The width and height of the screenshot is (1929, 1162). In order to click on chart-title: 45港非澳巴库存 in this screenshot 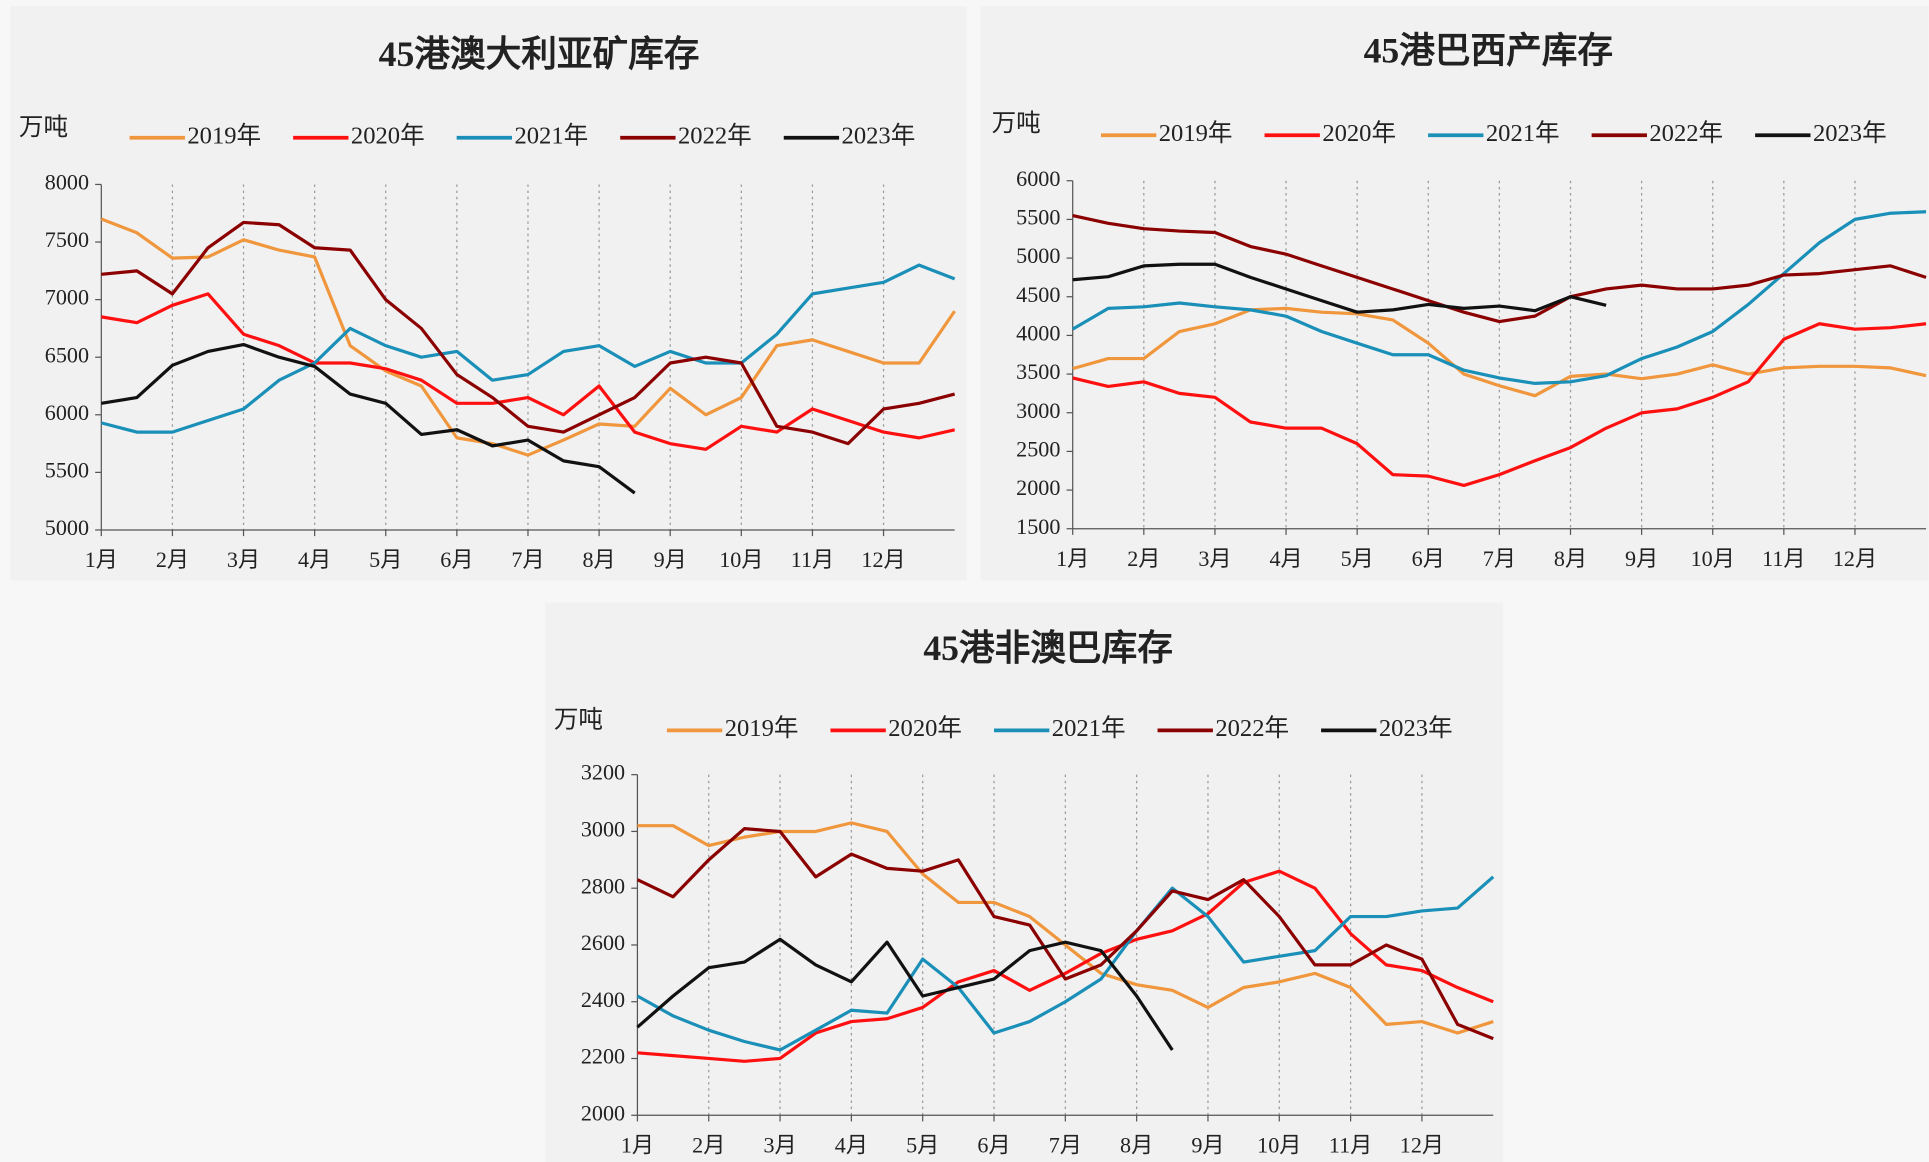, I will do `click(1048, 648)`.